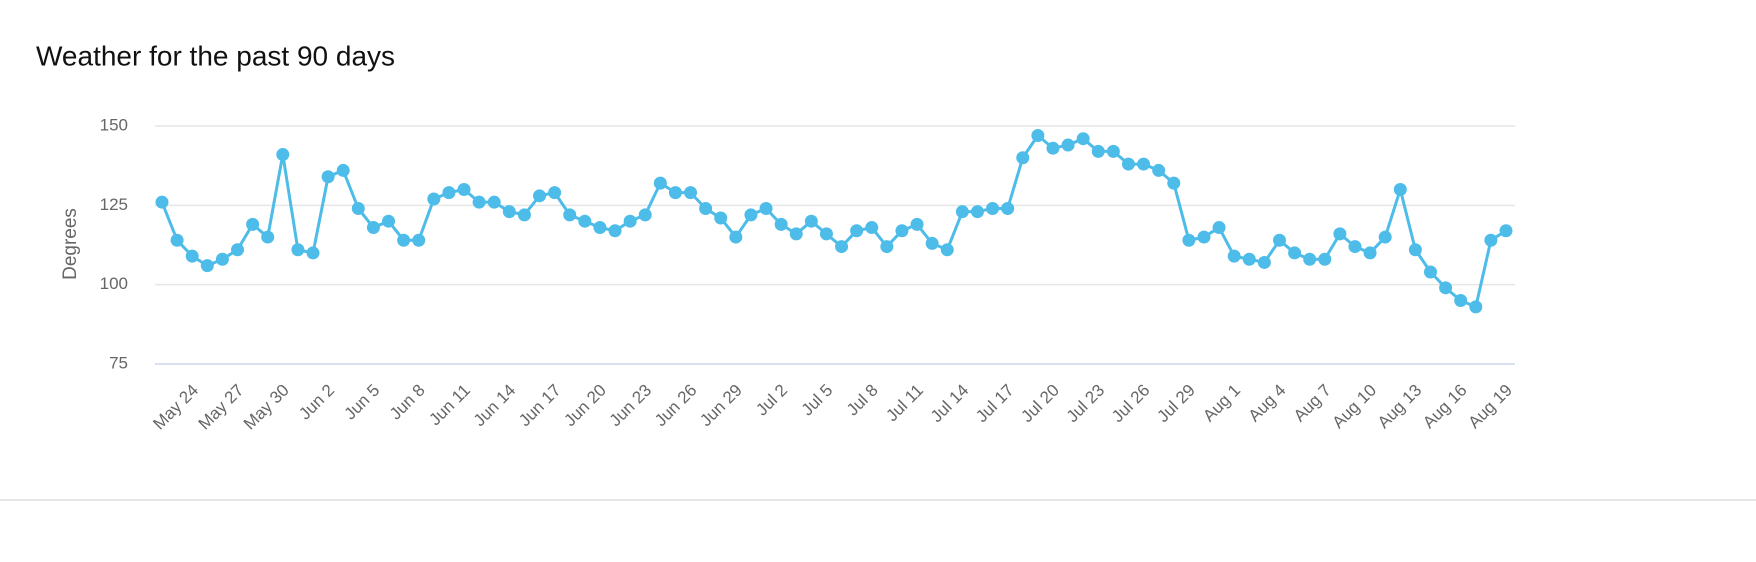 The width and height of the screenshot is (1756, 562). What do you see at coordinates (118, 362) in the screenshot?
I see `y-tick-label: 75` at bounding box center [118, 362].